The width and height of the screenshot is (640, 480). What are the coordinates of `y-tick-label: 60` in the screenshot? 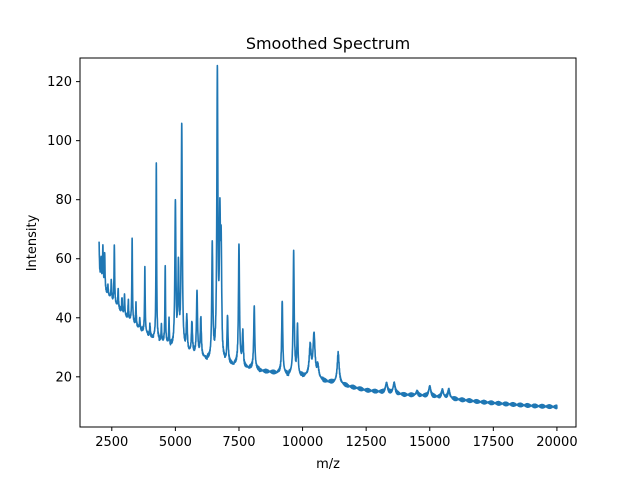 It's located at (63, 259).